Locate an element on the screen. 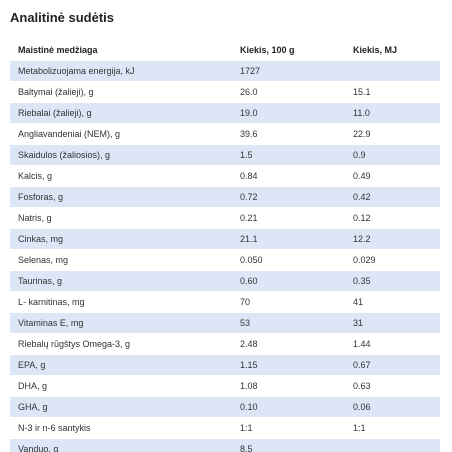 The width and height of the screenshot is (452, 452). table-row: Selenas, mg 0.050 0.029 is located at coordinates (225, 260).